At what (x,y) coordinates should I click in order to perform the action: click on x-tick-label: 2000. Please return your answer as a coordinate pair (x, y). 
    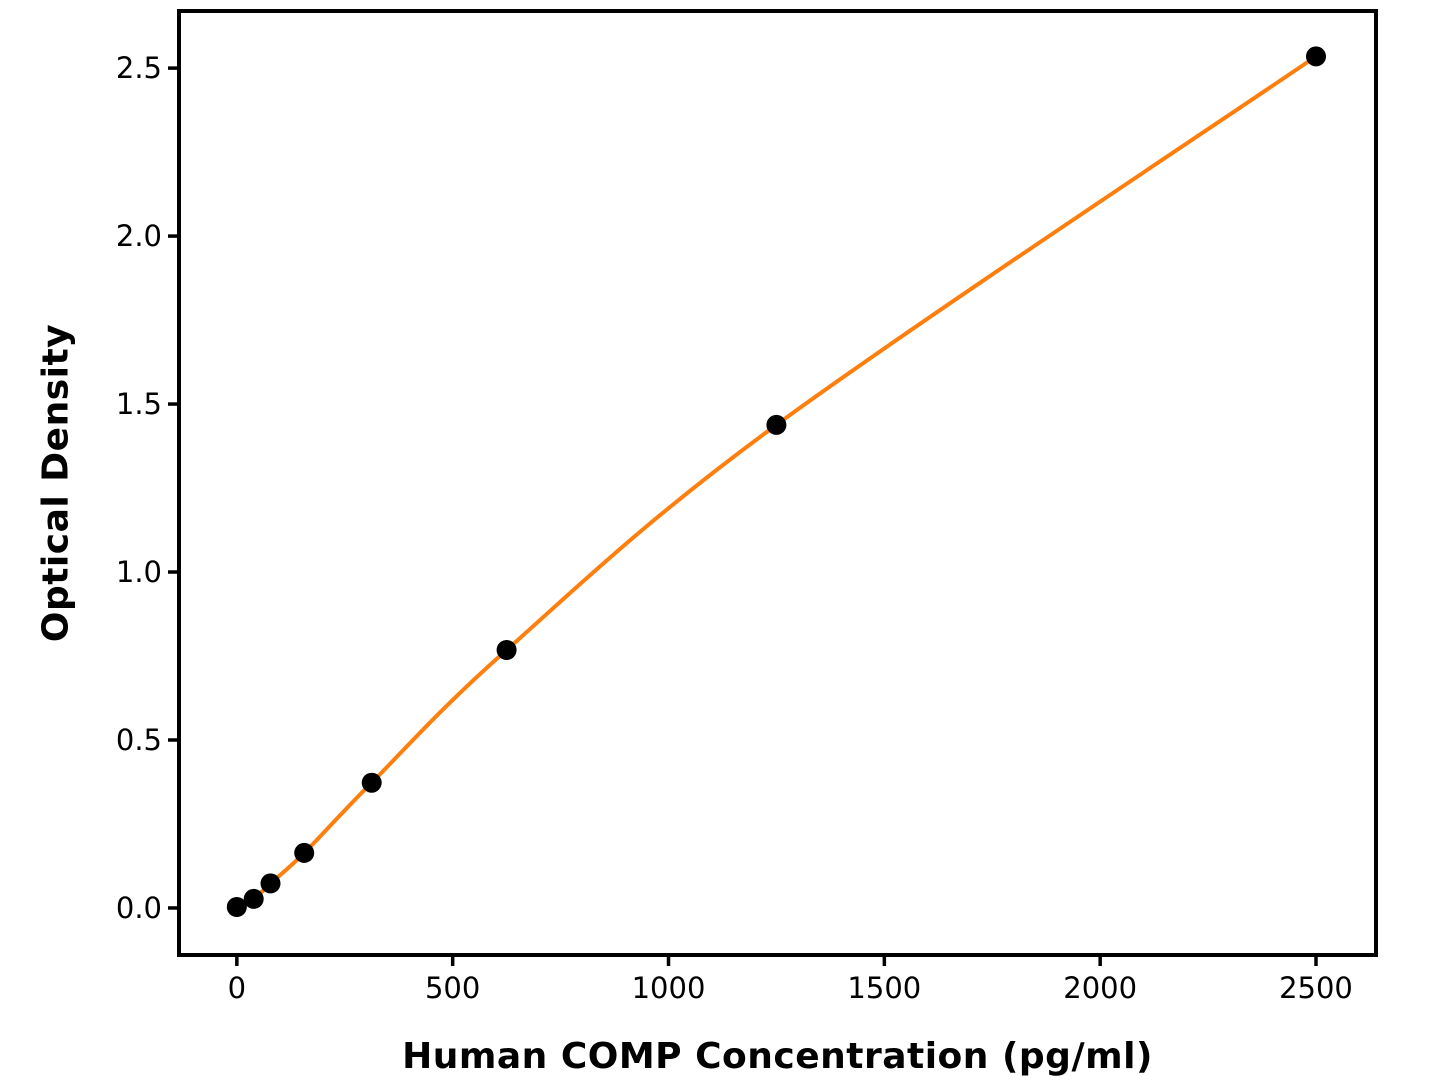
    Looking at the image, I should click on (1100, 988).